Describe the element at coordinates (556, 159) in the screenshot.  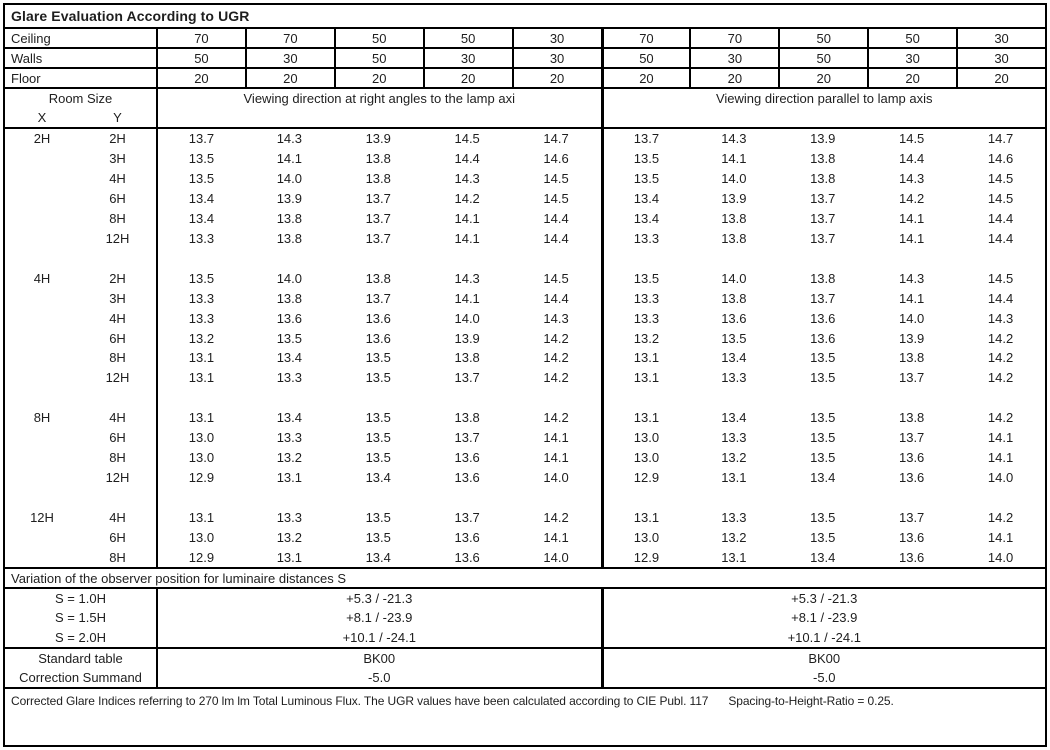
I see `ugr-value: 14.6` at that location.